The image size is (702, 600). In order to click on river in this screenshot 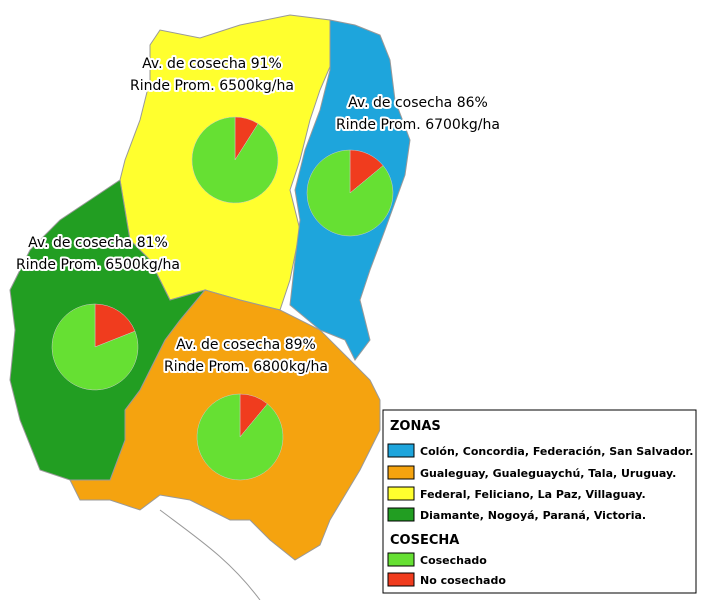, I will do `click(210, 554)`.